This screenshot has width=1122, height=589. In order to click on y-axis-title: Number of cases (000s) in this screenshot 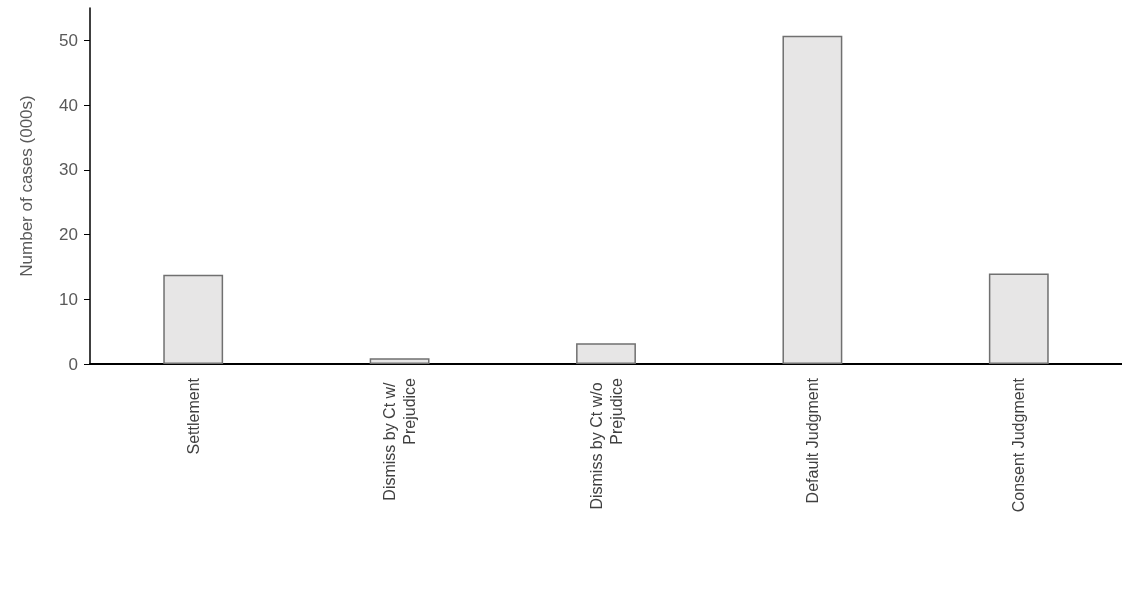, I will do `click(26, 186)`.